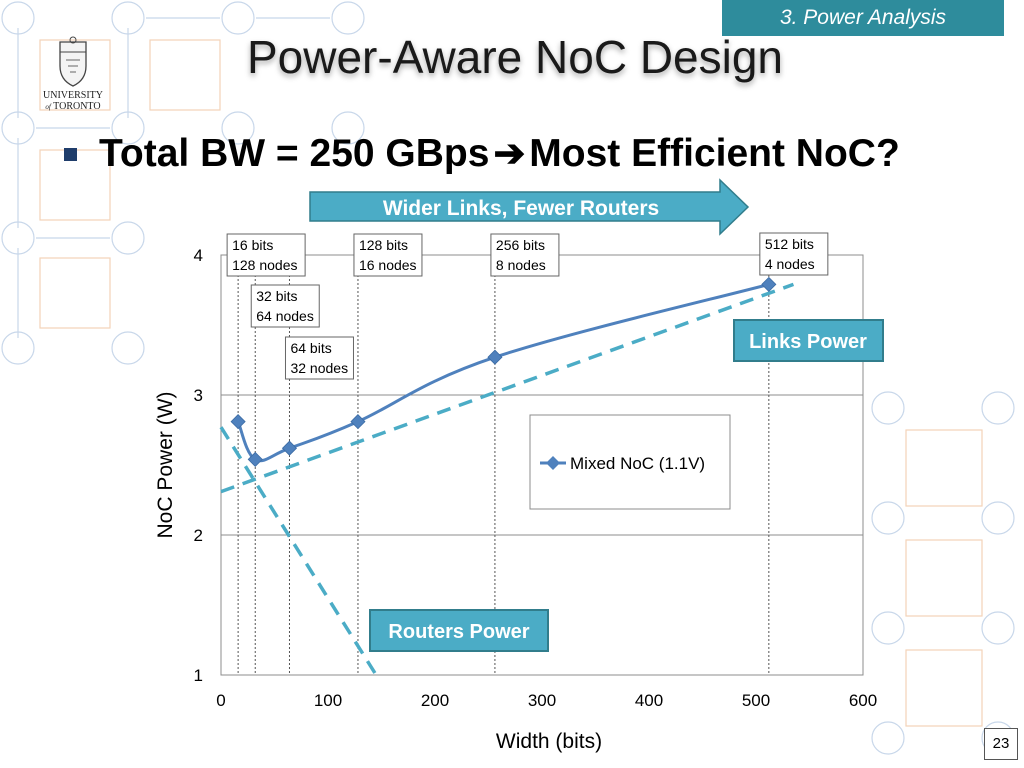 The image size is (1024, 768). I want to click on annotation-box: 128 bits 16 nodes, so click(388, 255).